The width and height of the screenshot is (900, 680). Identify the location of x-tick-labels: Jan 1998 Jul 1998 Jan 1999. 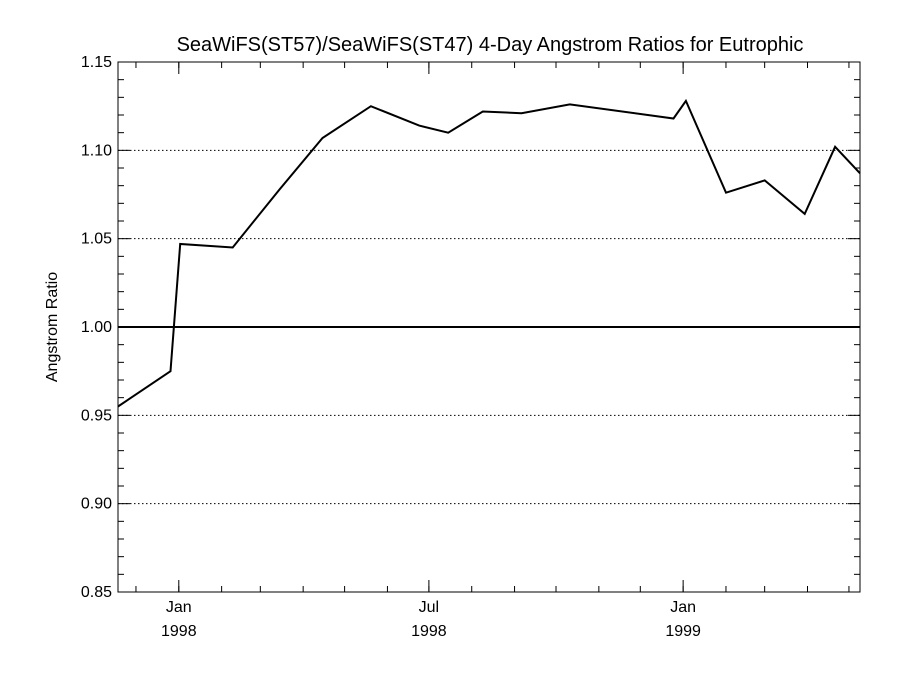
(431, 619).